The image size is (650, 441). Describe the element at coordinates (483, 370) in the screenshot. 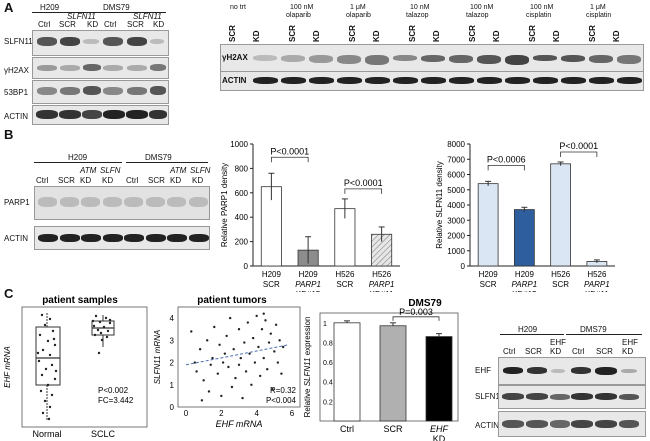

I see `row-label-ehf: EHF` at that location.